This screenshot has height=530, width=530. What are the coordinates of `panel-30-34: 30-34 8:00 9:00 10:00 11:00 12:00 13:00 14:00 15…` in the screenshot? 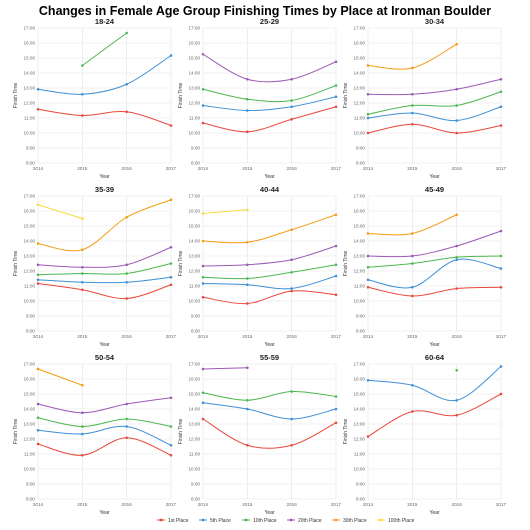 It's located at (425, 98).